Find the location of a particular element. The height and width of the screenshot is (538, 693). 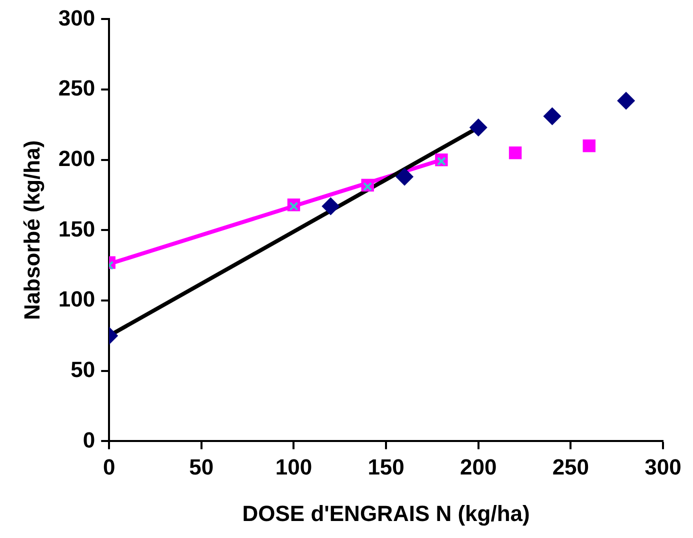

x-axis-title: DOSE d'ENGRAIS N (kg/ha) is located at coordinates (386, 513).